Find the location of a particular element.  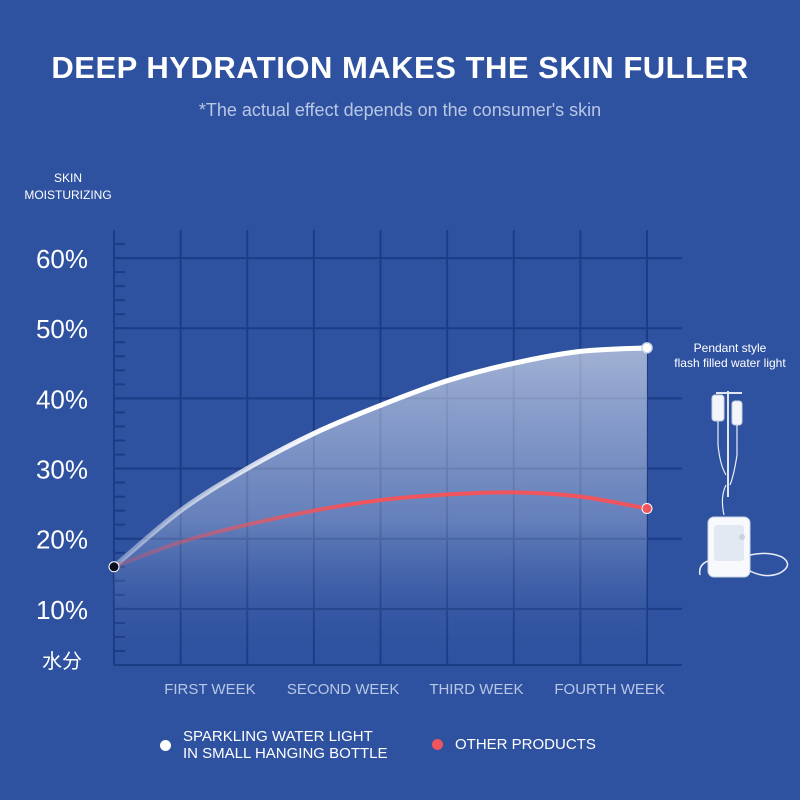

y-axis-bottom-label: 水分 is located at coordinates (62, 661).